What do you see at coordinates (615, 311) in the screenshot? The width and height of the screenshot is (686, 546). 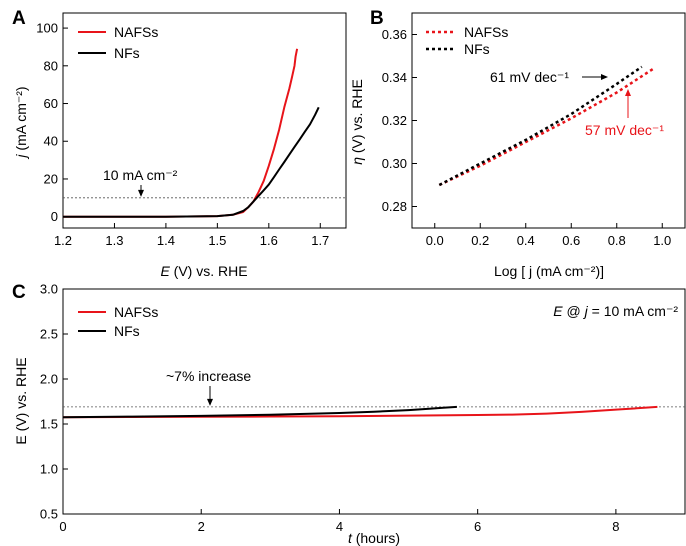 I see `panel-c-condition: E @ j = 10 mA cm⁻²` at bounding box center [615, 311].